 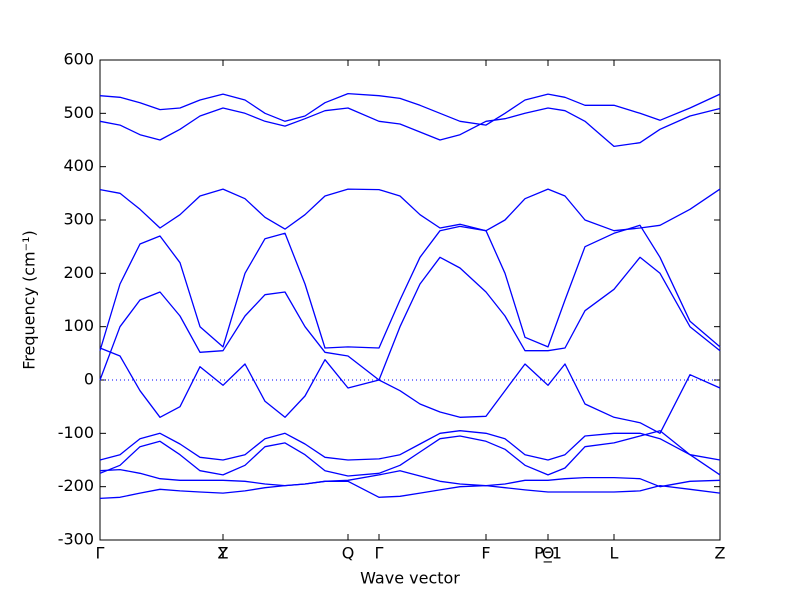 What do you see at coordinates (89, 379) in the screenshot?
I see `y-tick-label: 0` at bounding box center [89, 379].